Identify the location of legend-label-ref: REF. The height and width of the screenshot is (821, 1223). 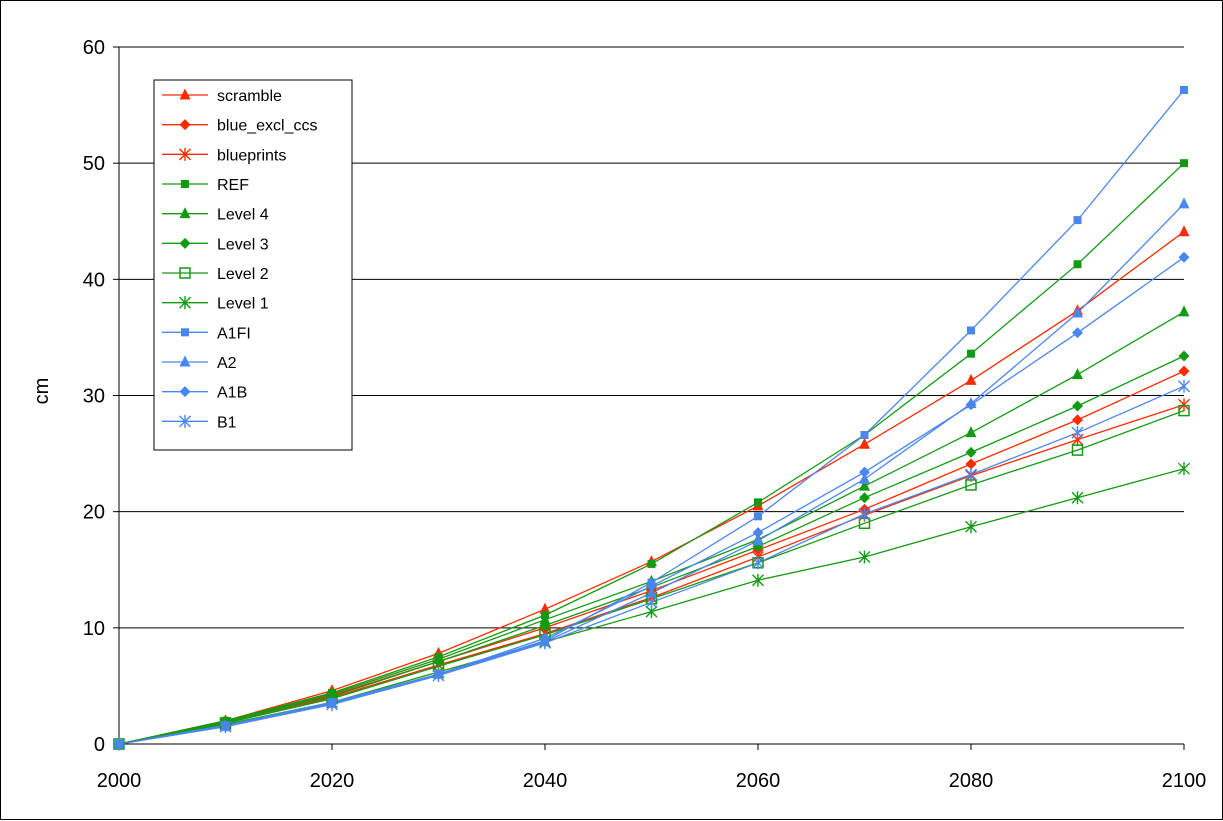
(233, 185).